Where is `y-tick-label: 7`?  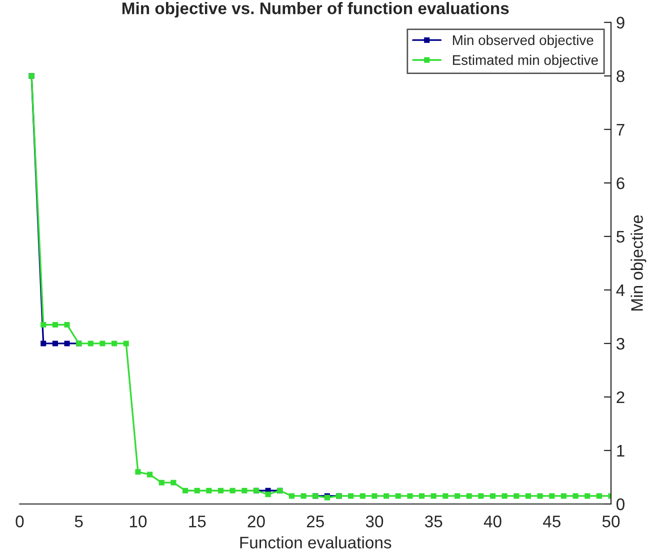 y-tick-label: 7 is located at coordinates (620, 130).